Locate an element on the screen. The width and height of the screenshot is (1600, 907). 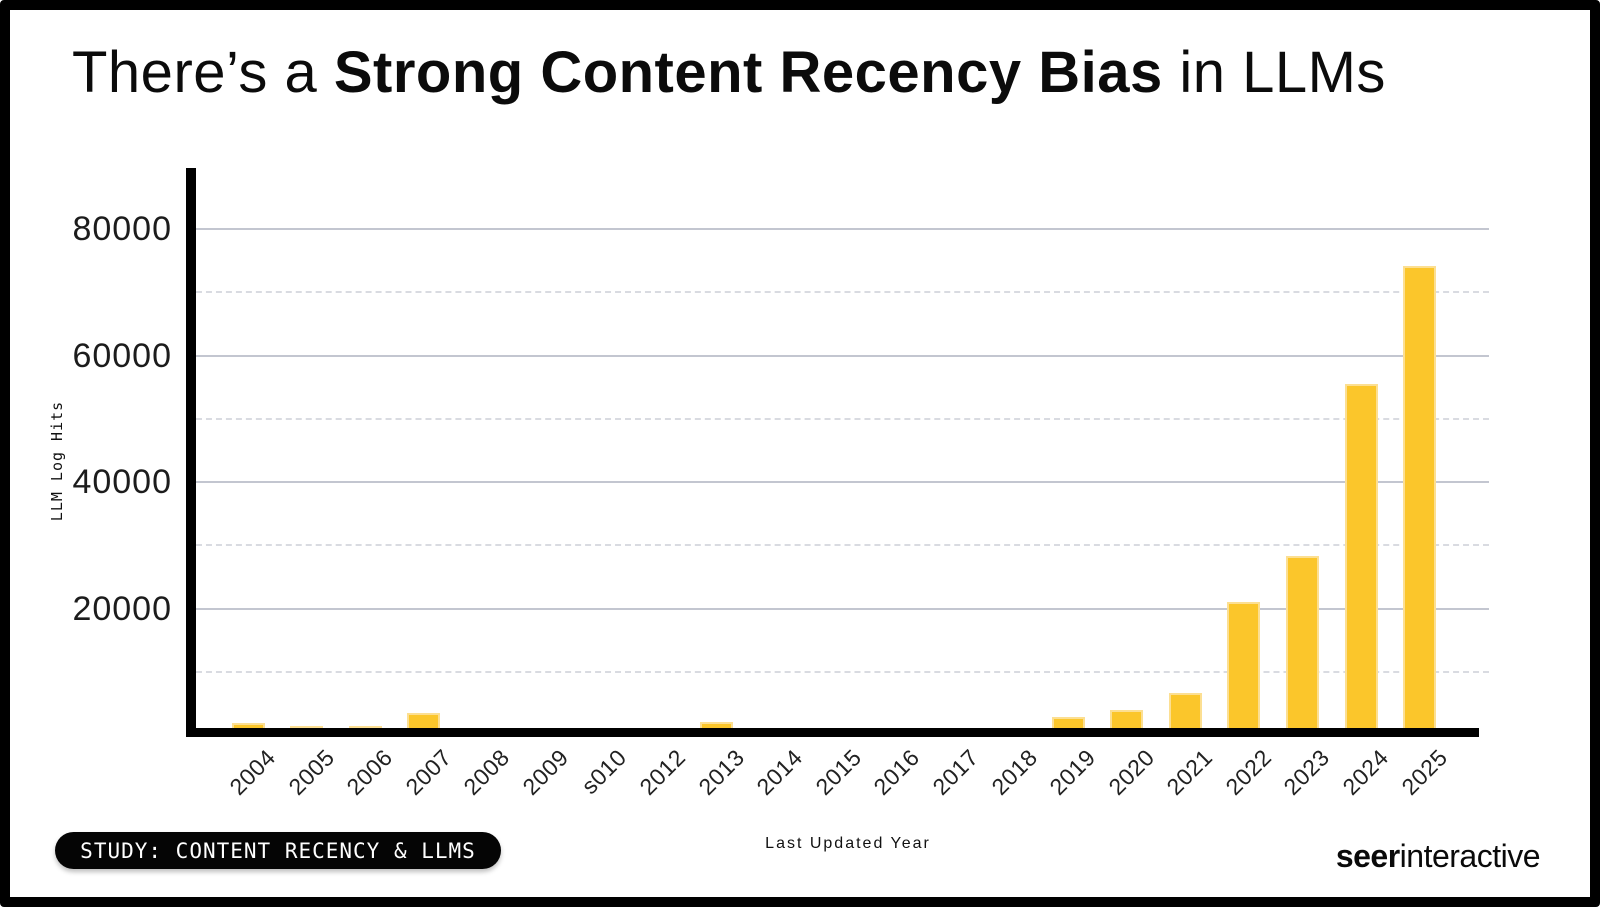
title-suffix: in LLMs is located at coordinates (1274, 72).